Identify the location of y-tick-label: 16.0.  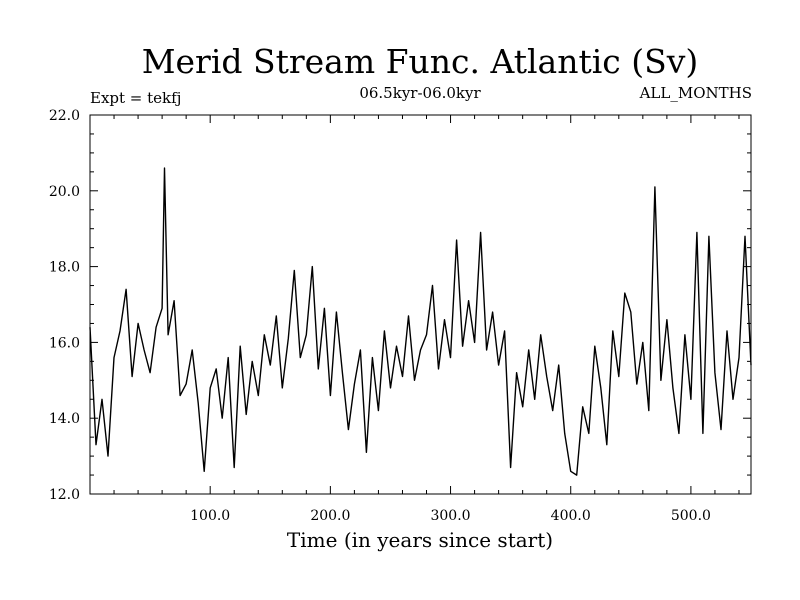
(64, 343).